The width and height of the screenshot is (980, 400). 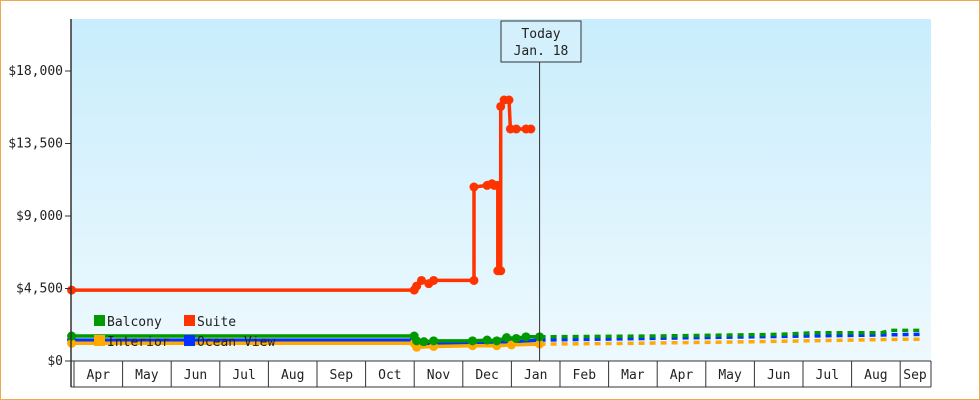 What do you see at coordinates (389, 375) in the screenshot?
I see `x-tick-label: Oct` at bounding box center [389, 375].